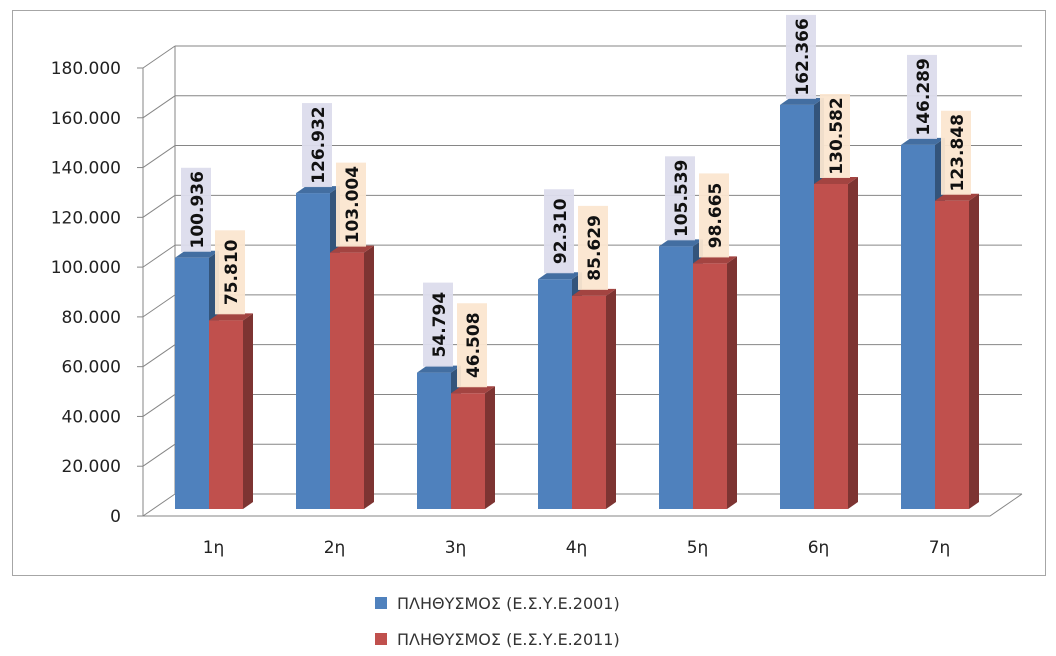 This screenshot has width=1056, height=656. I want to click on legend-swatch-2001, so click(381, 603).